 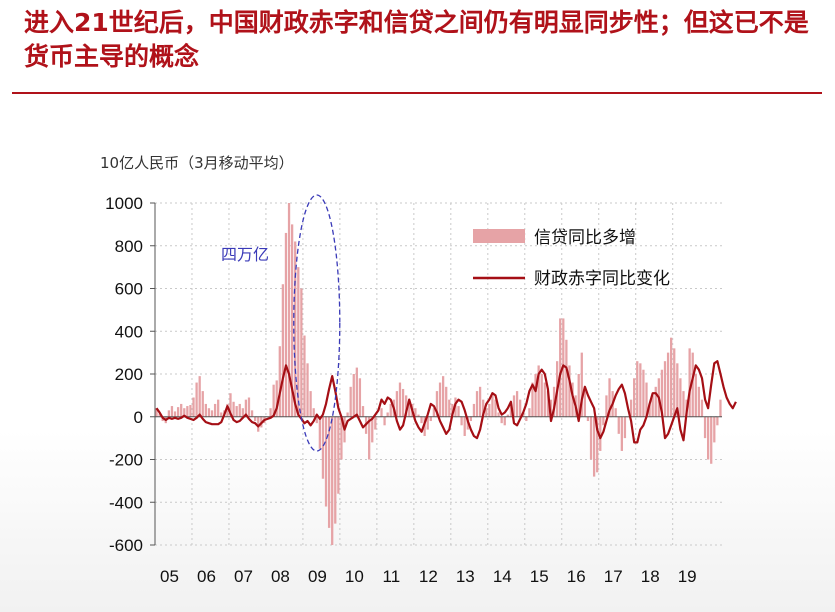 I want to click on x-tick-label: 19, so click(x=687, y=576).